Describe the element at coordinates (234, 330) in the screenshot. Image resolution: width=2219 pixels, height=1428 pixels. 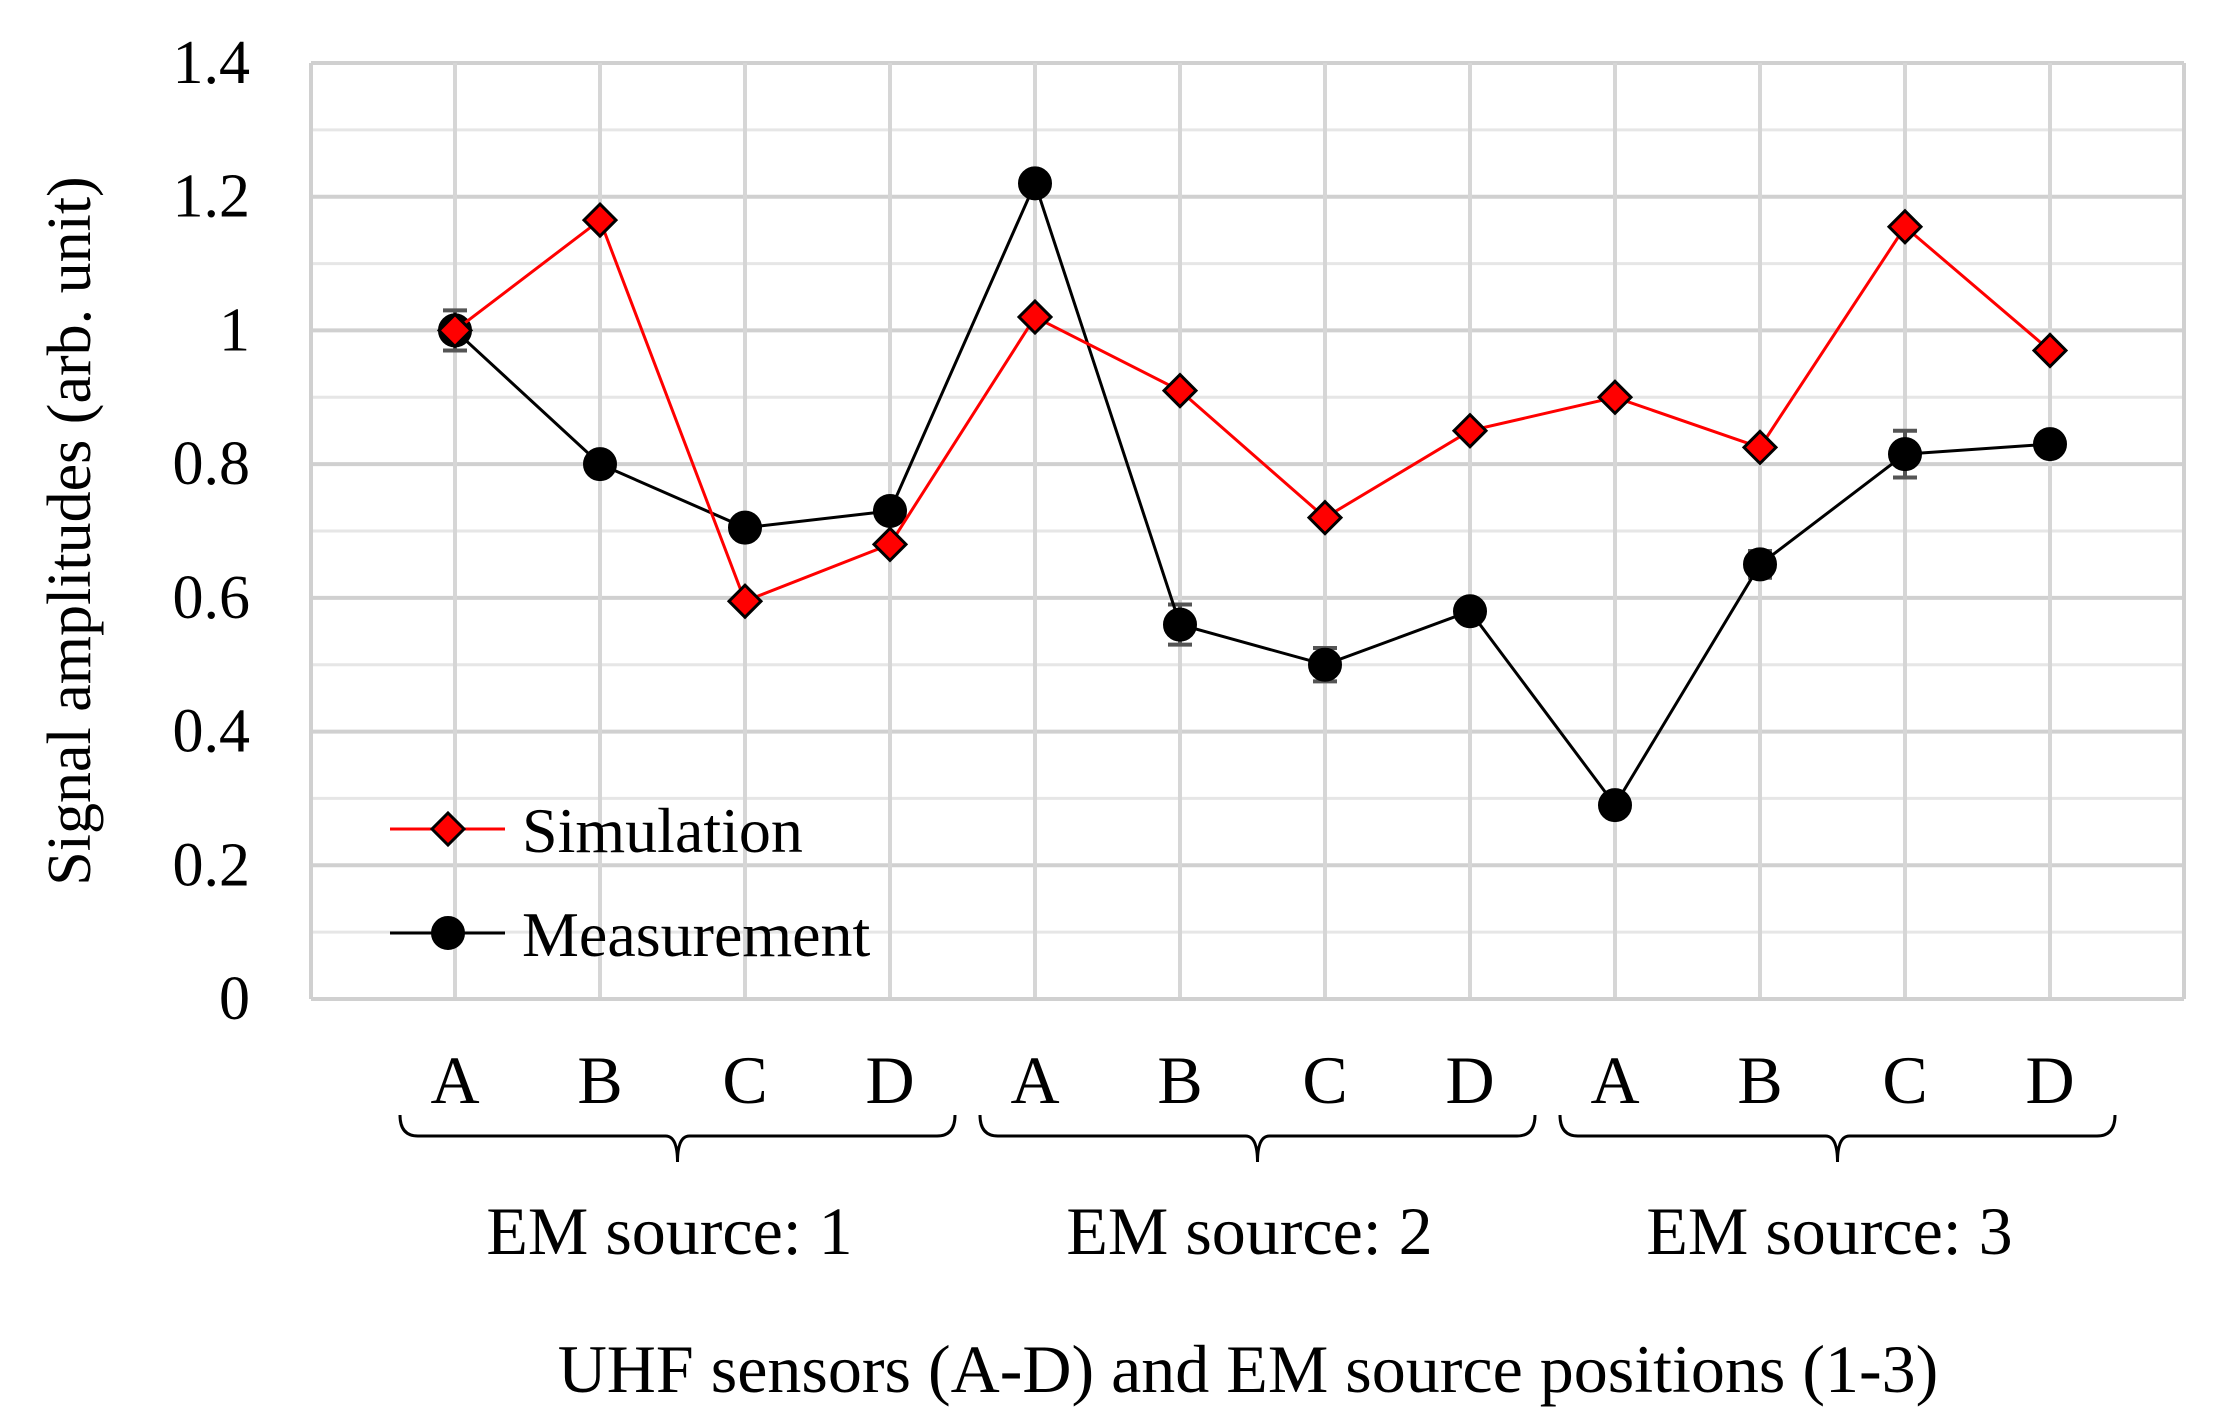
I see `y-tick-label: 1` at that location.